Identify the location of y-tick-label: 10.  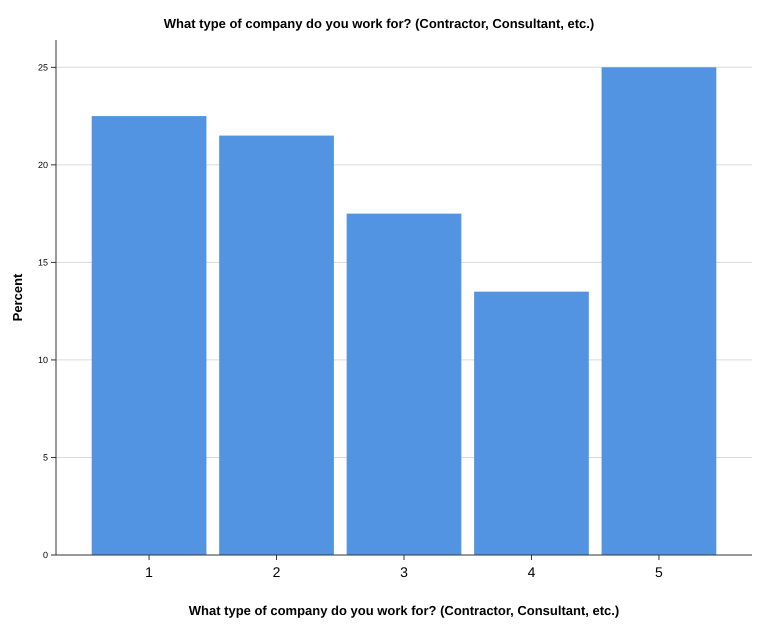
(43, 360).